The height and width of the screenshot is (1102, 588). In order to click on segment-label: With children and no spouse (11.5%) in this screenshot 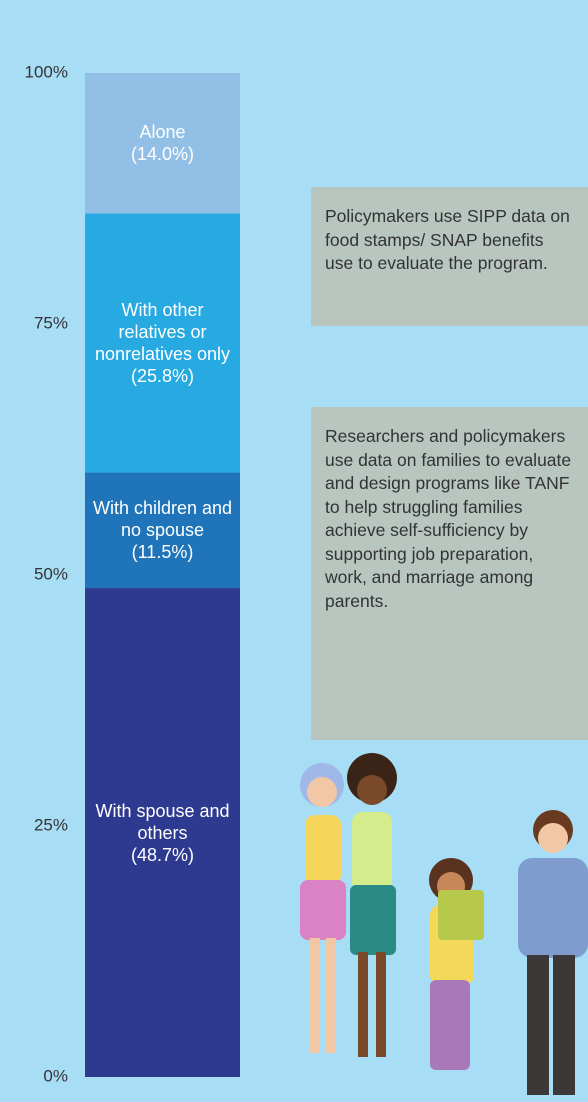, I will do `click(162, 530)`.